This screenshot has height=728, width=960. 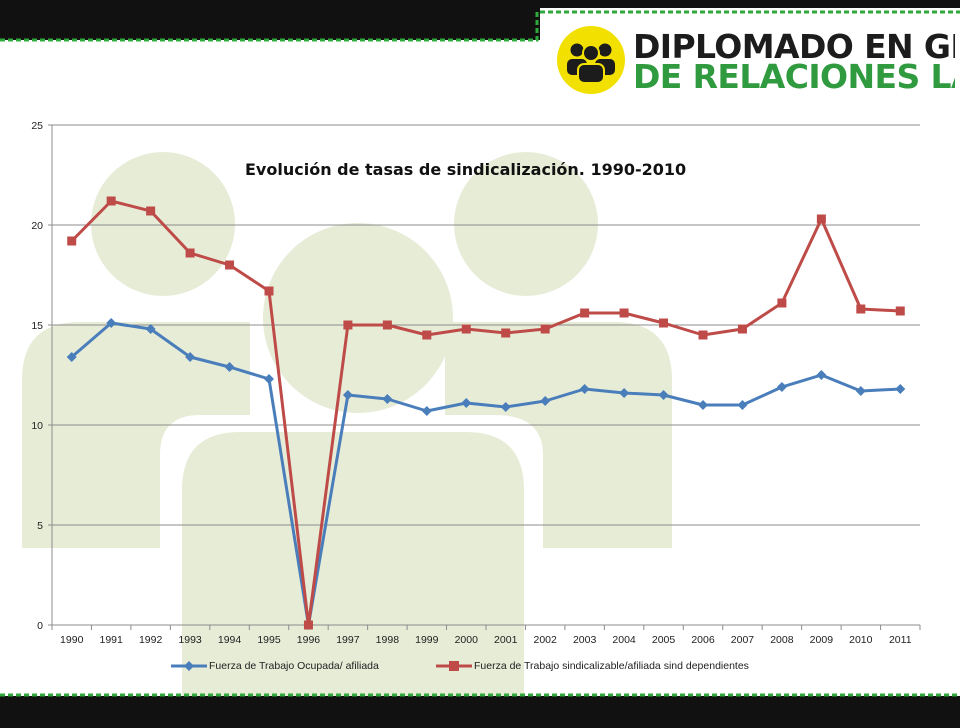 What do you see at coordinates (900, 311) in the screenshot?
I see `series-2-point-2011` at bounding box center [900, 311].